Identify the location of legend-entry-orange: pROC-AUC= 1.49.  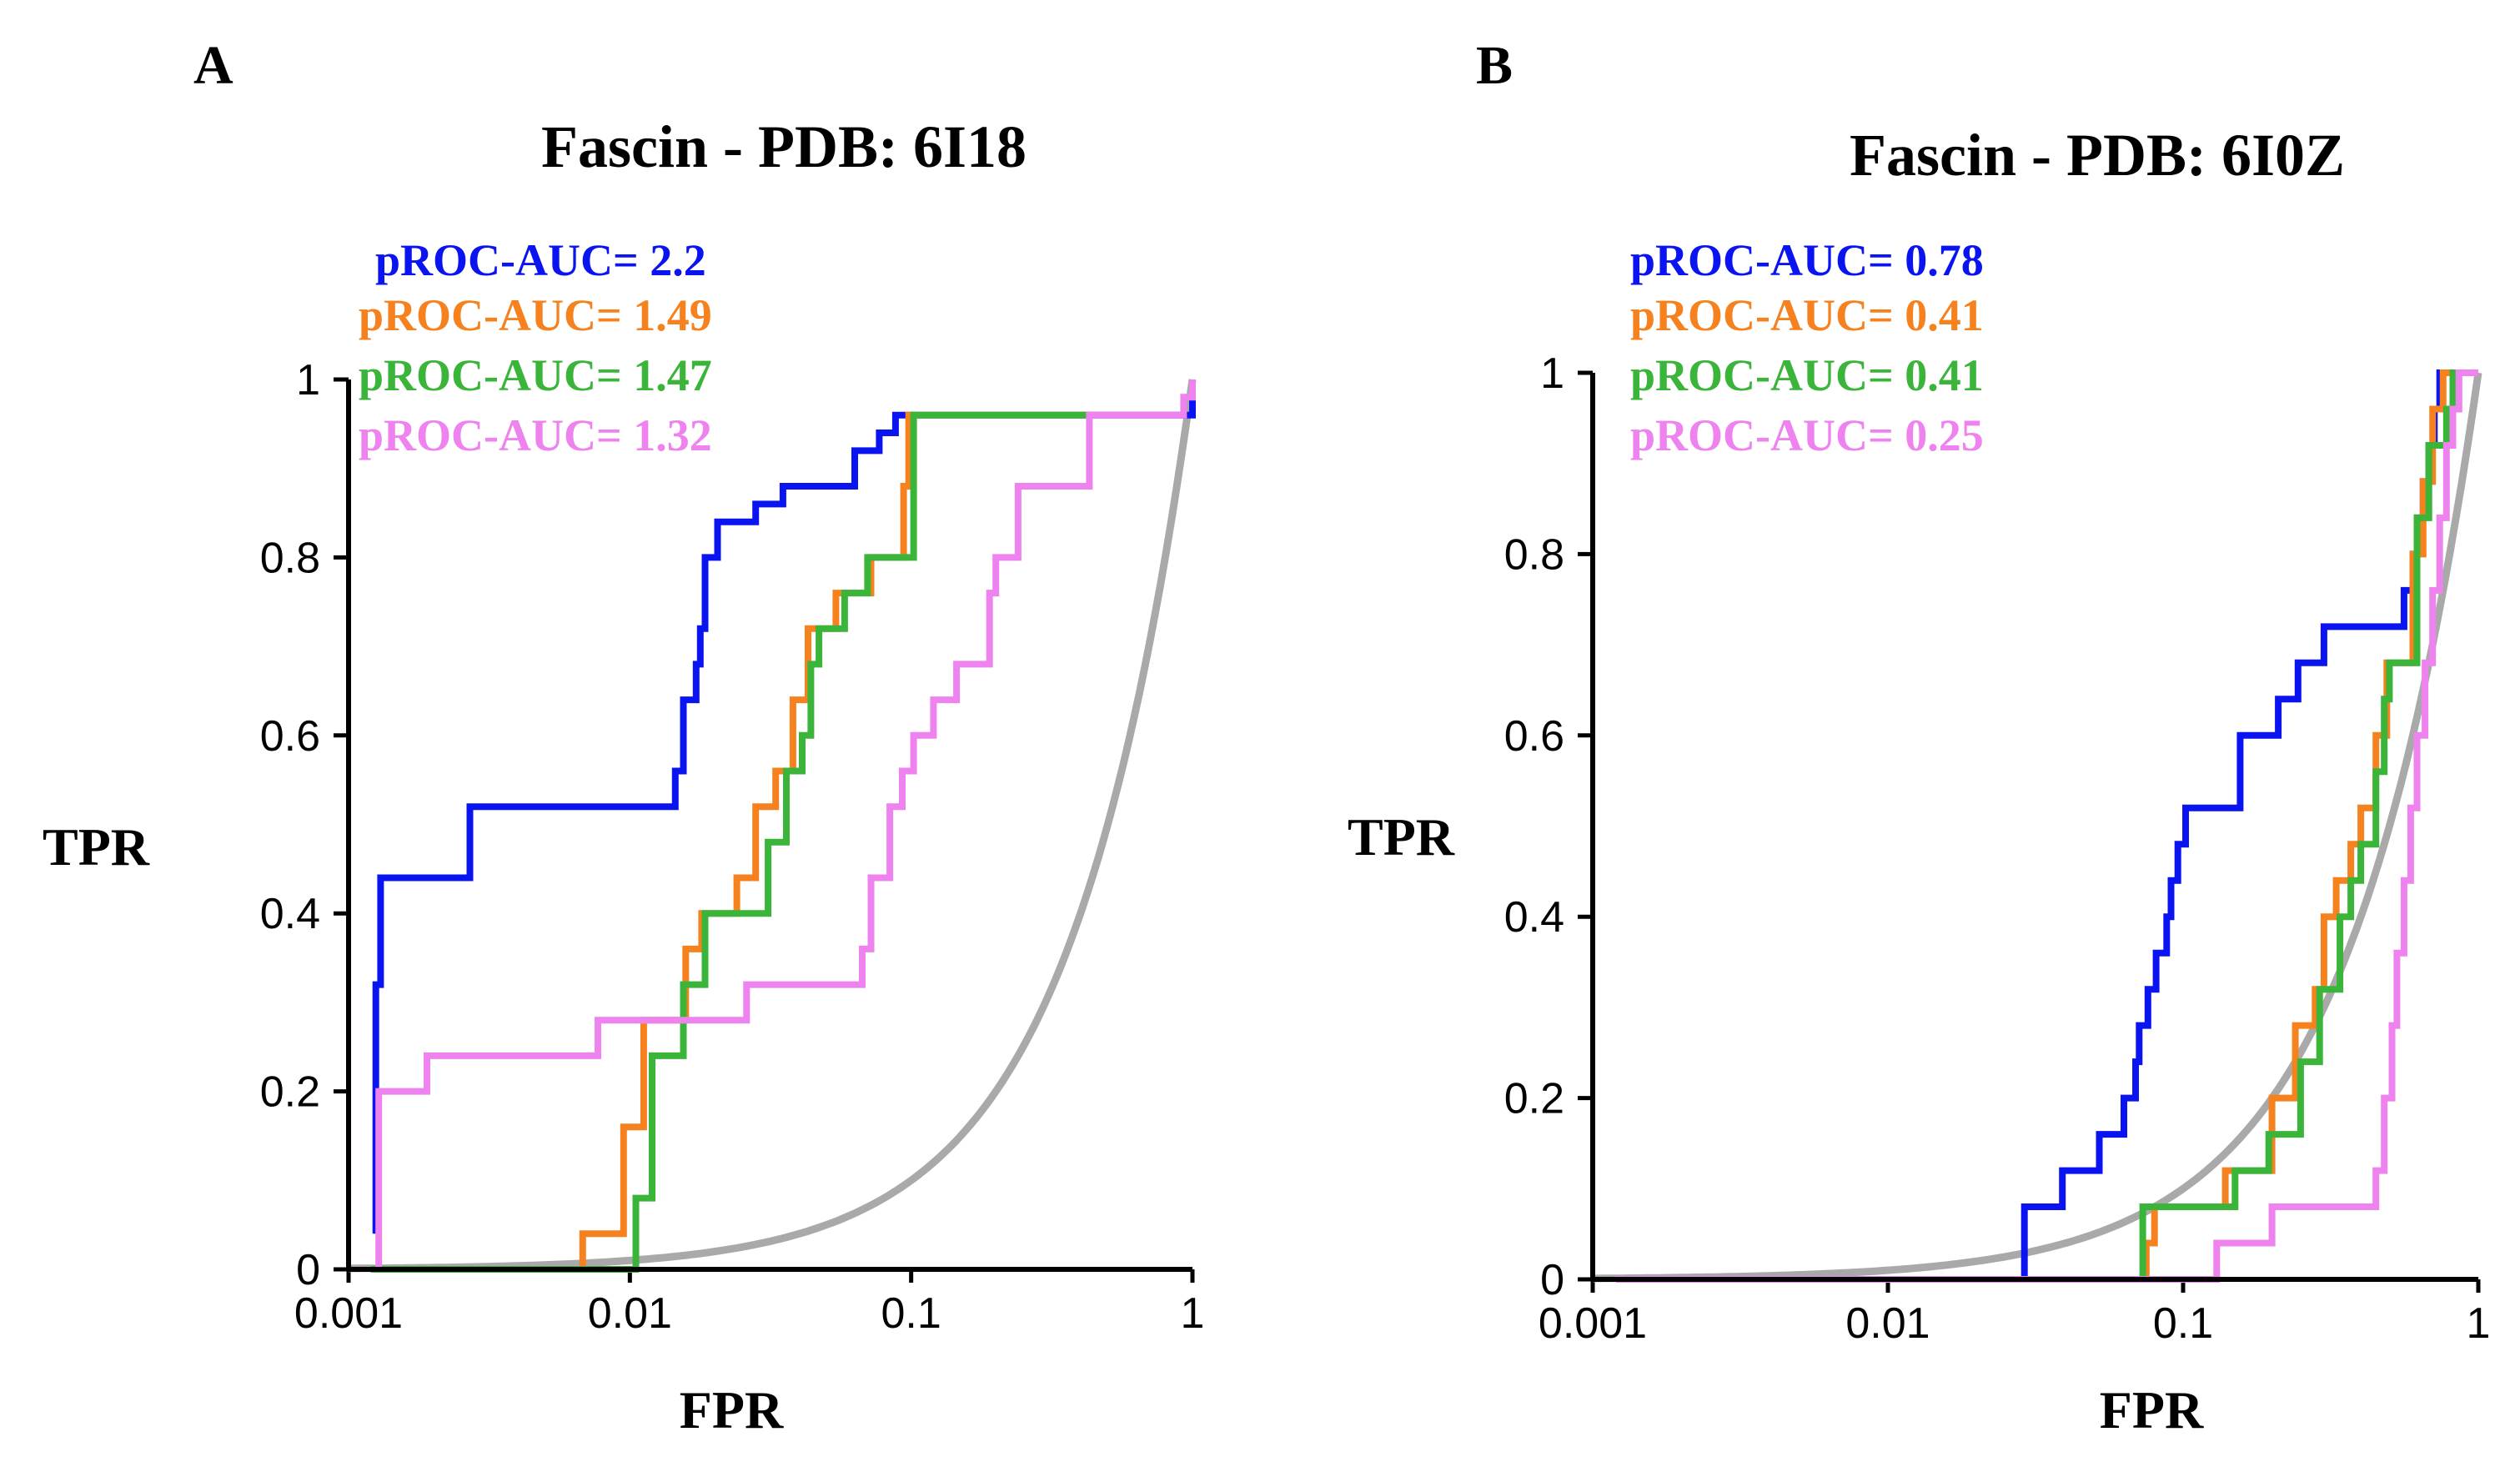
(535, 315).